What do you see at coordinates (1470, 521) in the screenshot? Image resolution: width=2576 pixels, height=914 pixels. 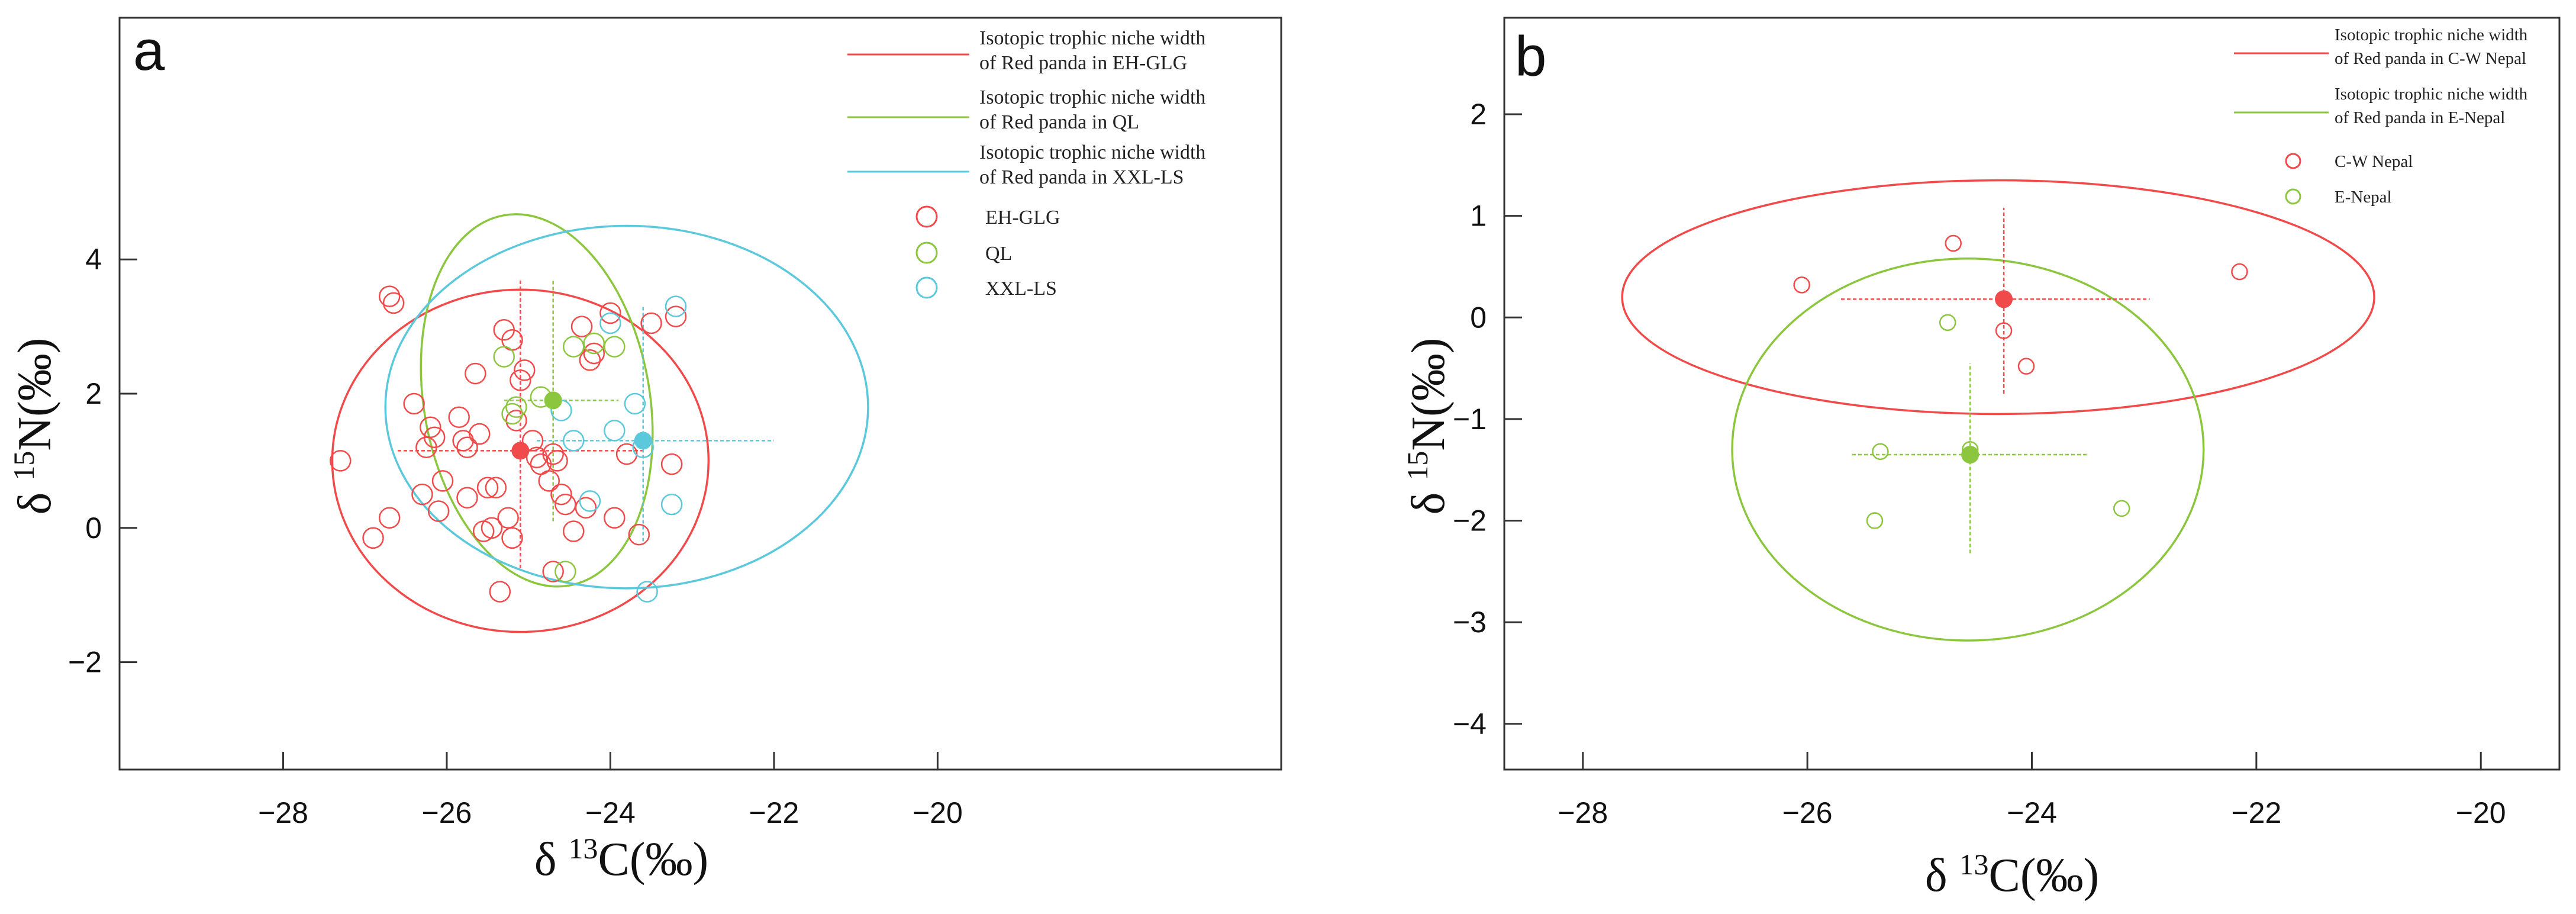 I see `y-tick-label: −2` at bounding box center [1470, 521].